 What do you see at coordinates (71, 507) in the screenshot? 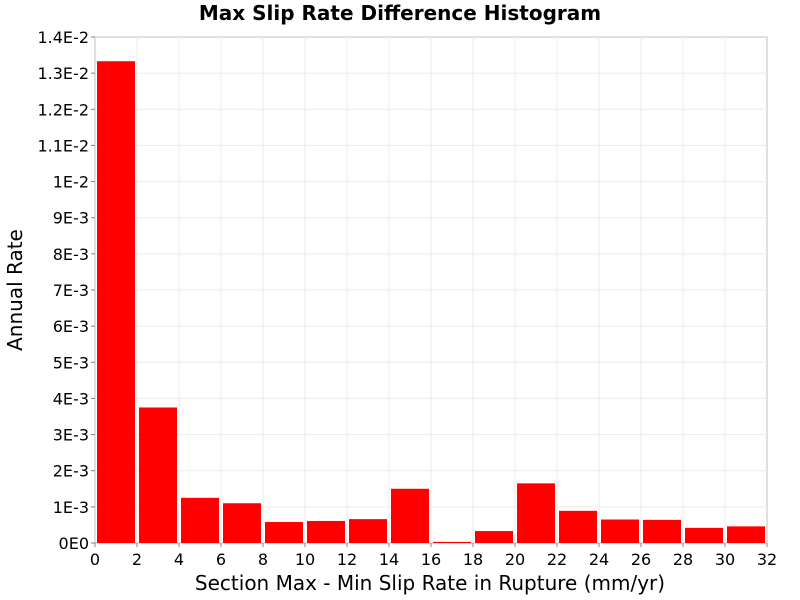
I see `y-tick-label: 1E-3` at bounding box center [71, 507].